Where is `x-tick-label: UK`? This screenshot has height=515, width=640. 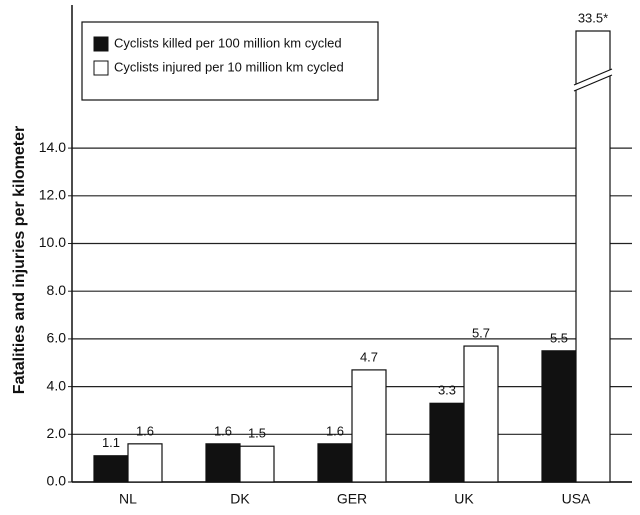
x-tick-label: UK is located at coordinates (464, 499).